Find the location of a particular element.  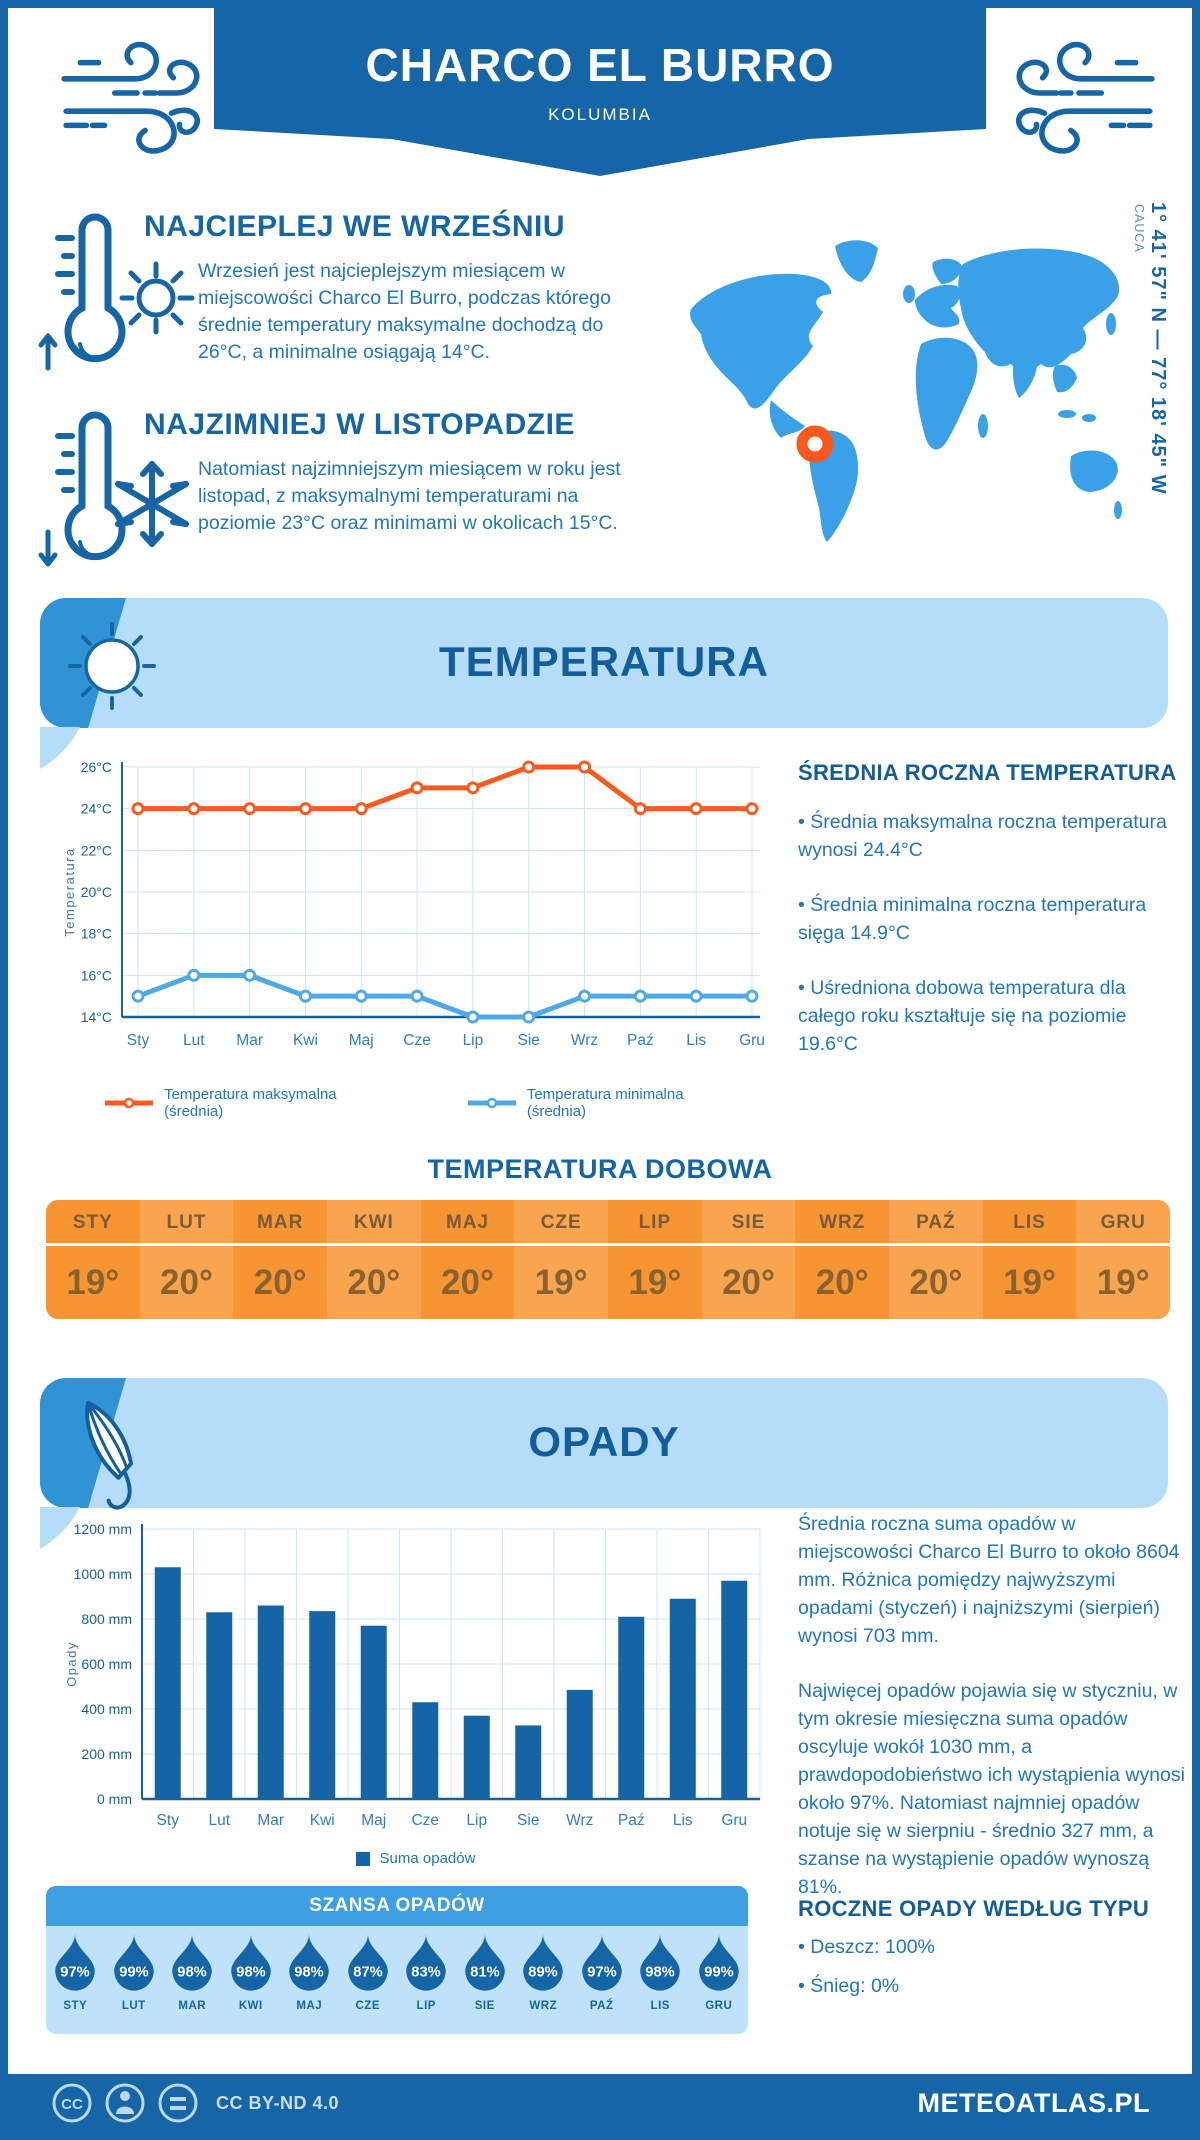

chance-cell: 98% LIS is located at coordinates (660, 1972).